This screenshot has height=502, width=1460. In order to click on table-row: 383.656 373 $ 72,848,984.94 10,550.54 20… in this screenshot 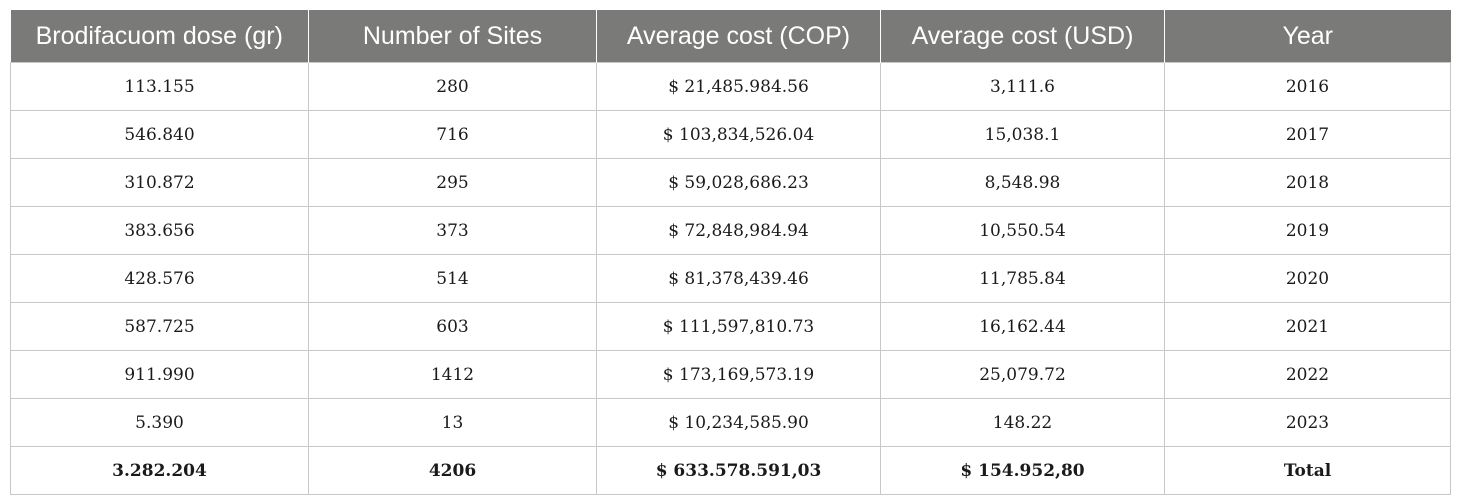, I will do `click(730, 230)`.